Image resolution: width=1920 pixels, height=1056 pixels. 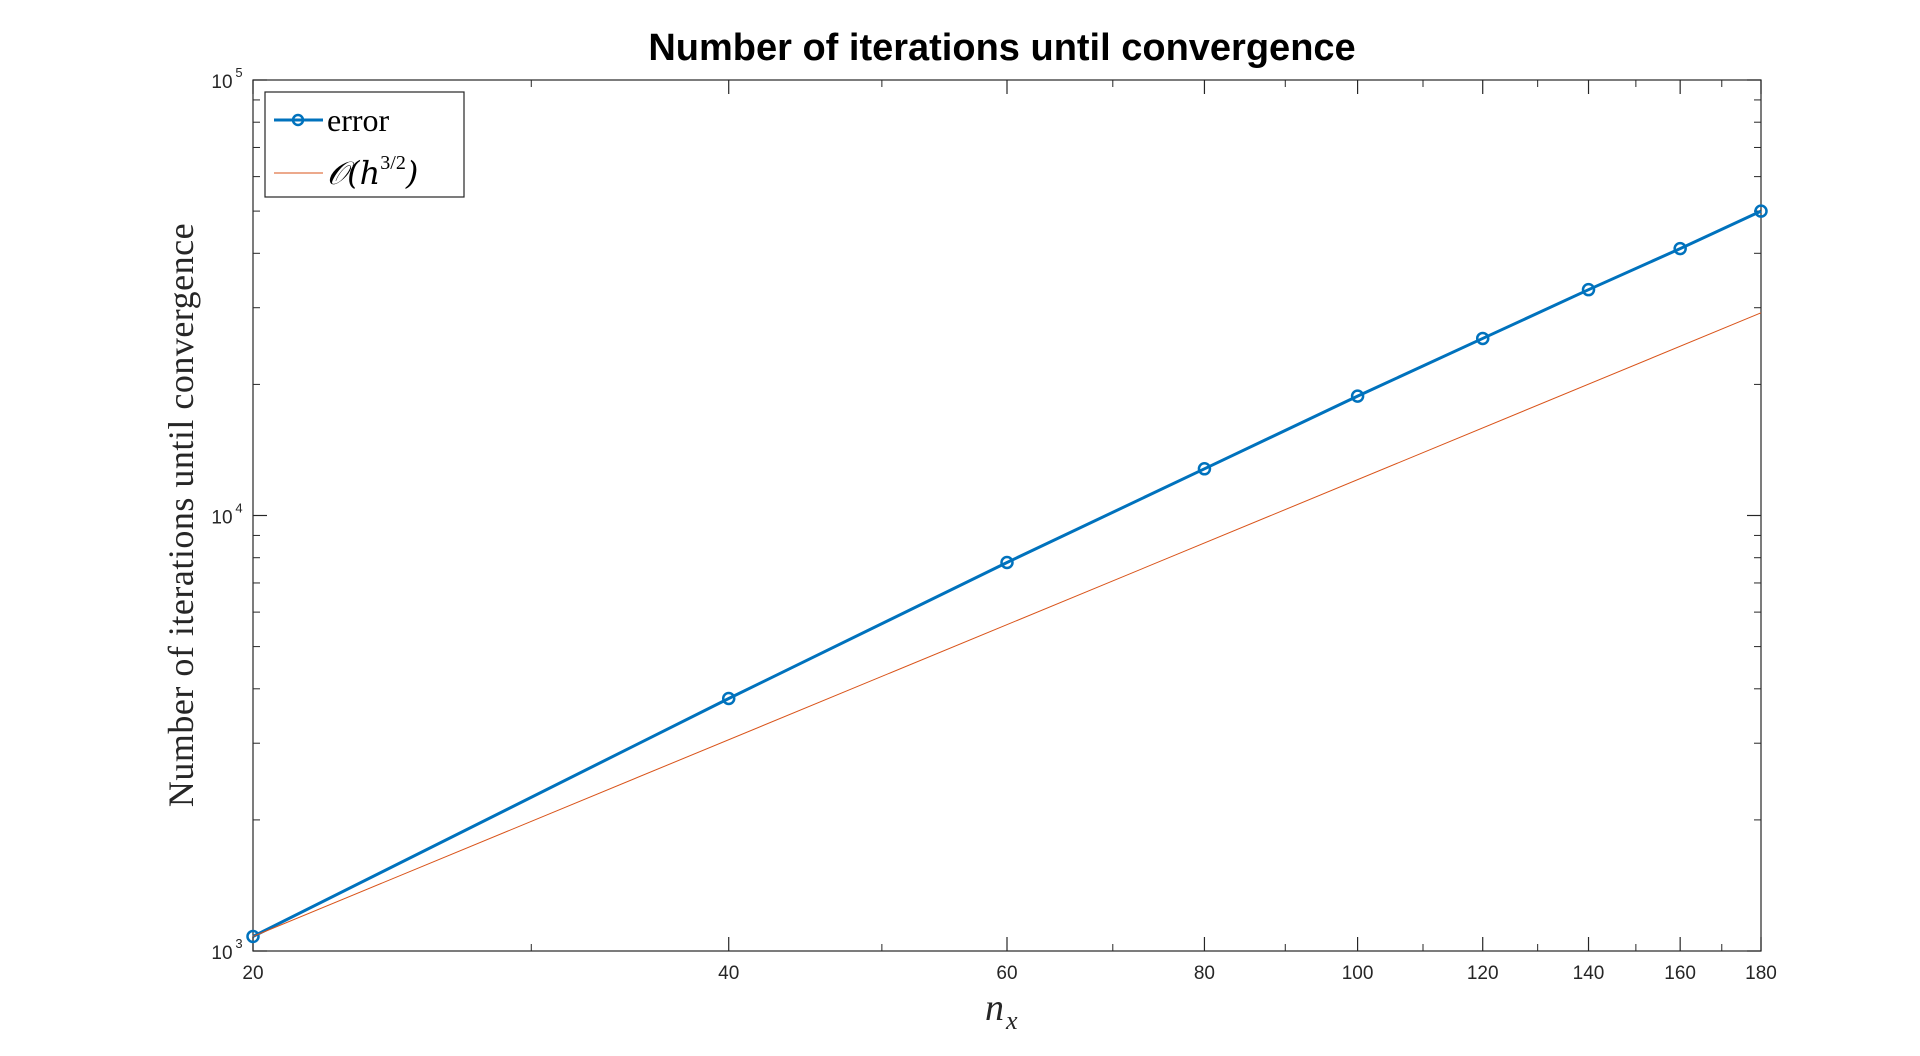 I want to click on x-axis-label: n x, so click(x=1001, y=1011).